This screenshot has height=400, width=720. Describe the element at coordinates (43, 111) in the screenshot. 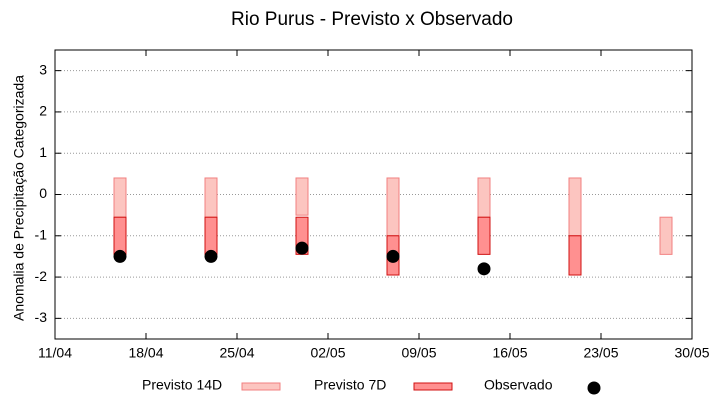

I see `y-tick-label: 2` at that location.